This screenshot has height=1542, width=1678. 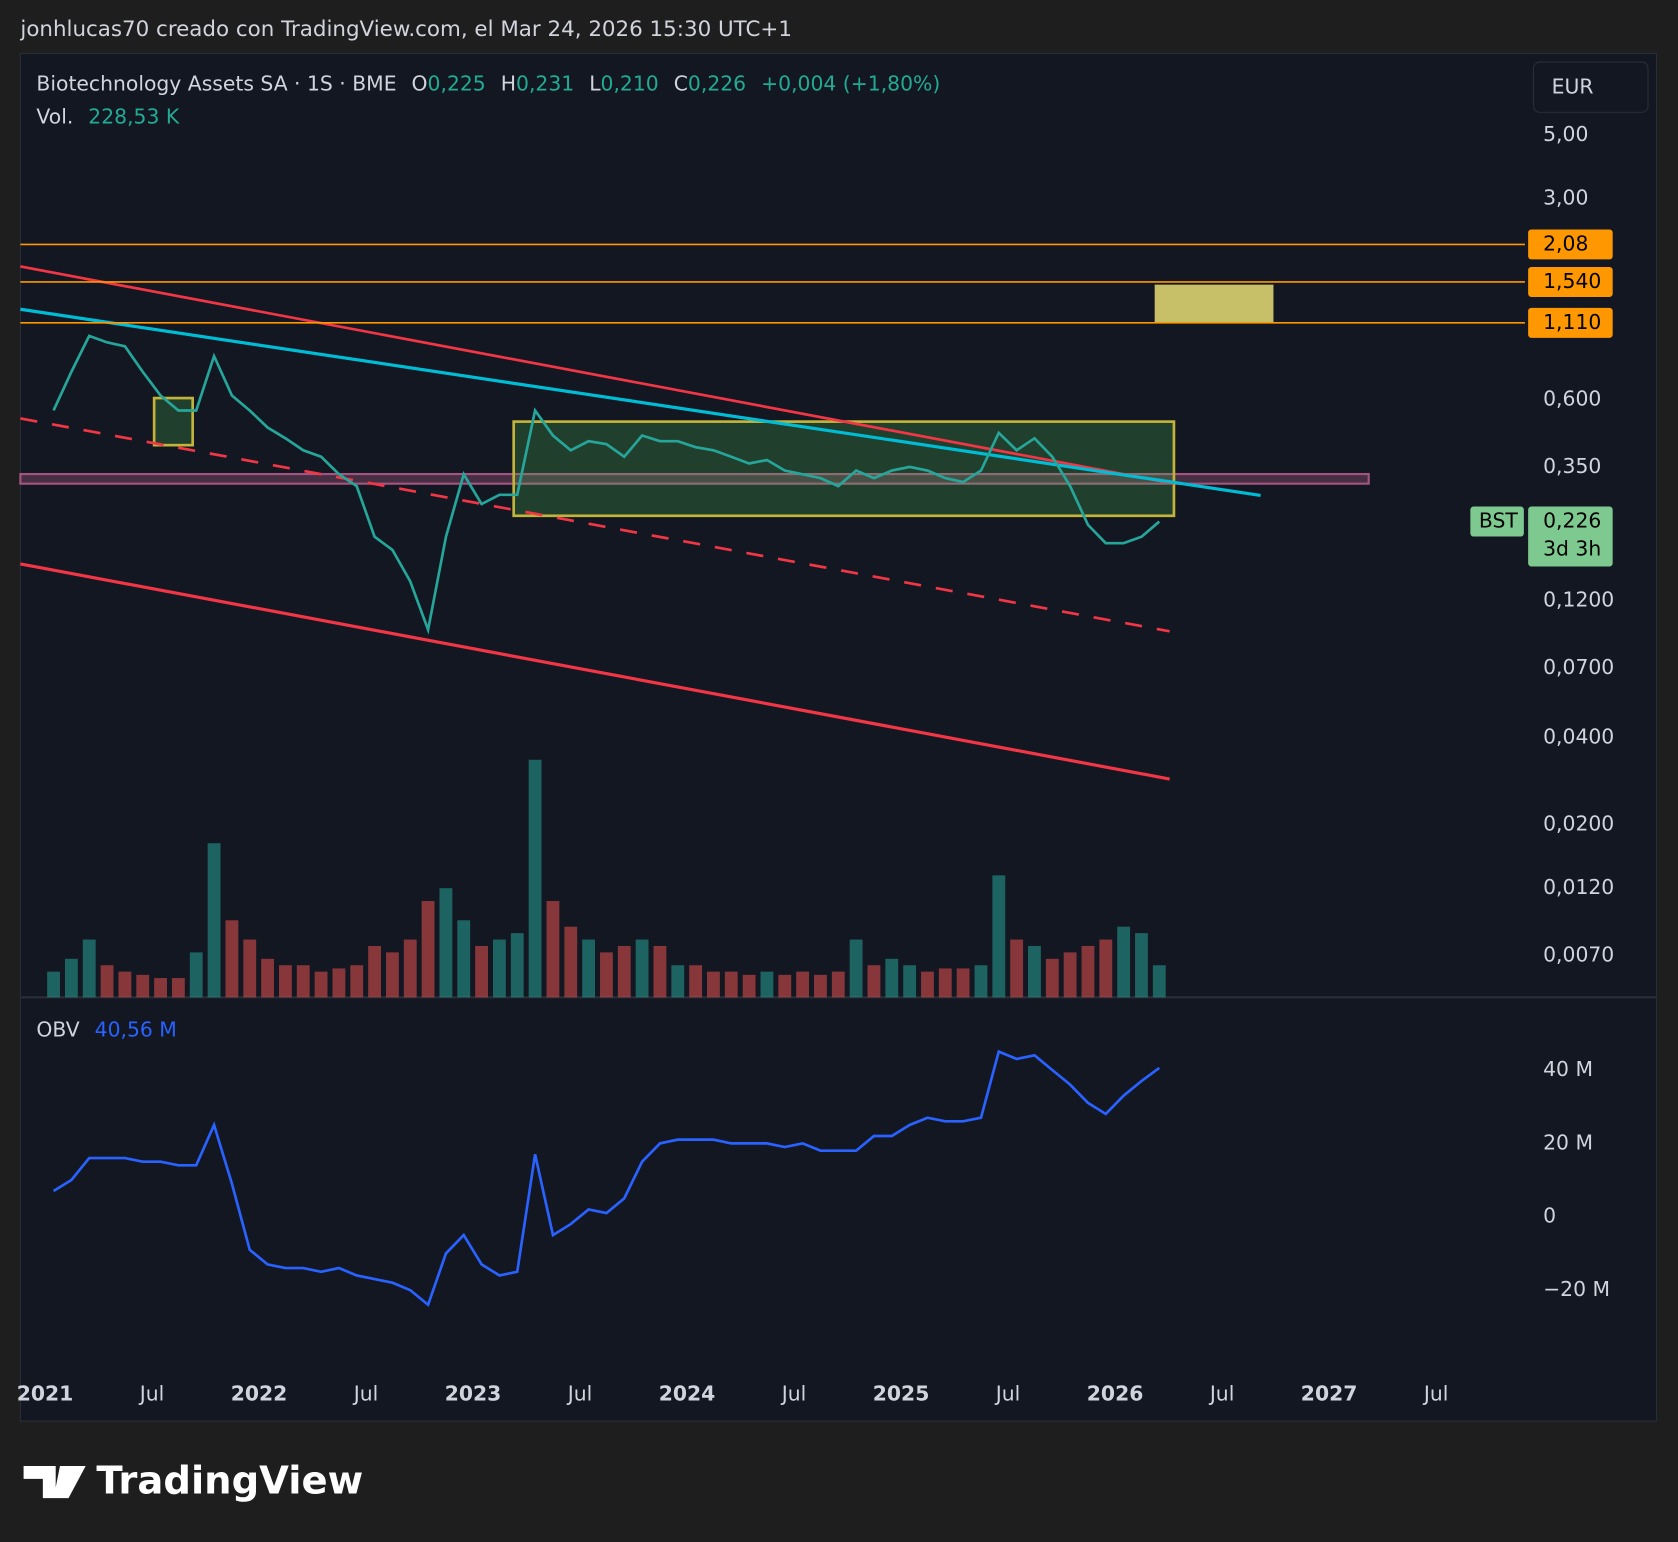 I want to click on symbol-tag, so click(x=1497, y=521).